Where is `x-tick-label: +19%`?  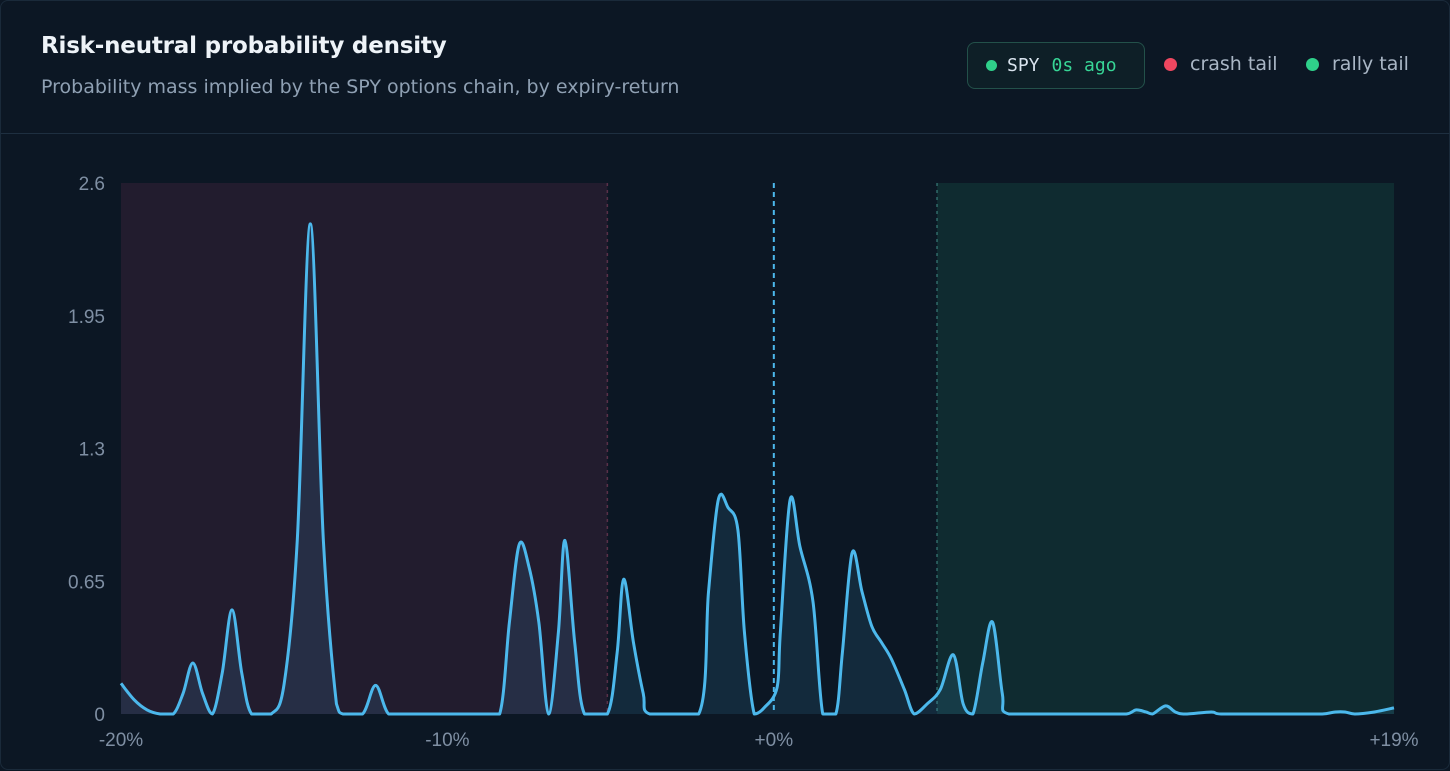 x-tick-label: +19% is located at coordinates (1393, 740).